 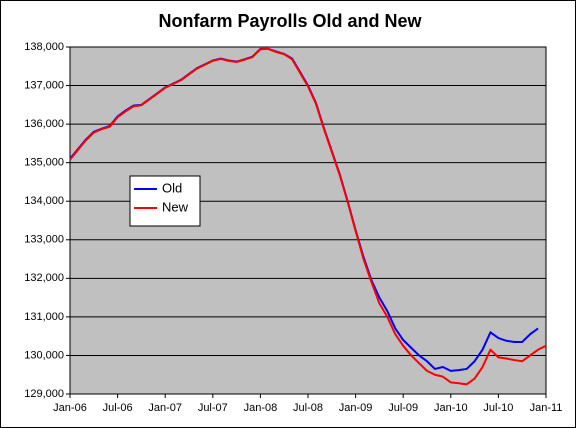 I want to click on y-tick-label: 138,000, so click(x=44, y=47).